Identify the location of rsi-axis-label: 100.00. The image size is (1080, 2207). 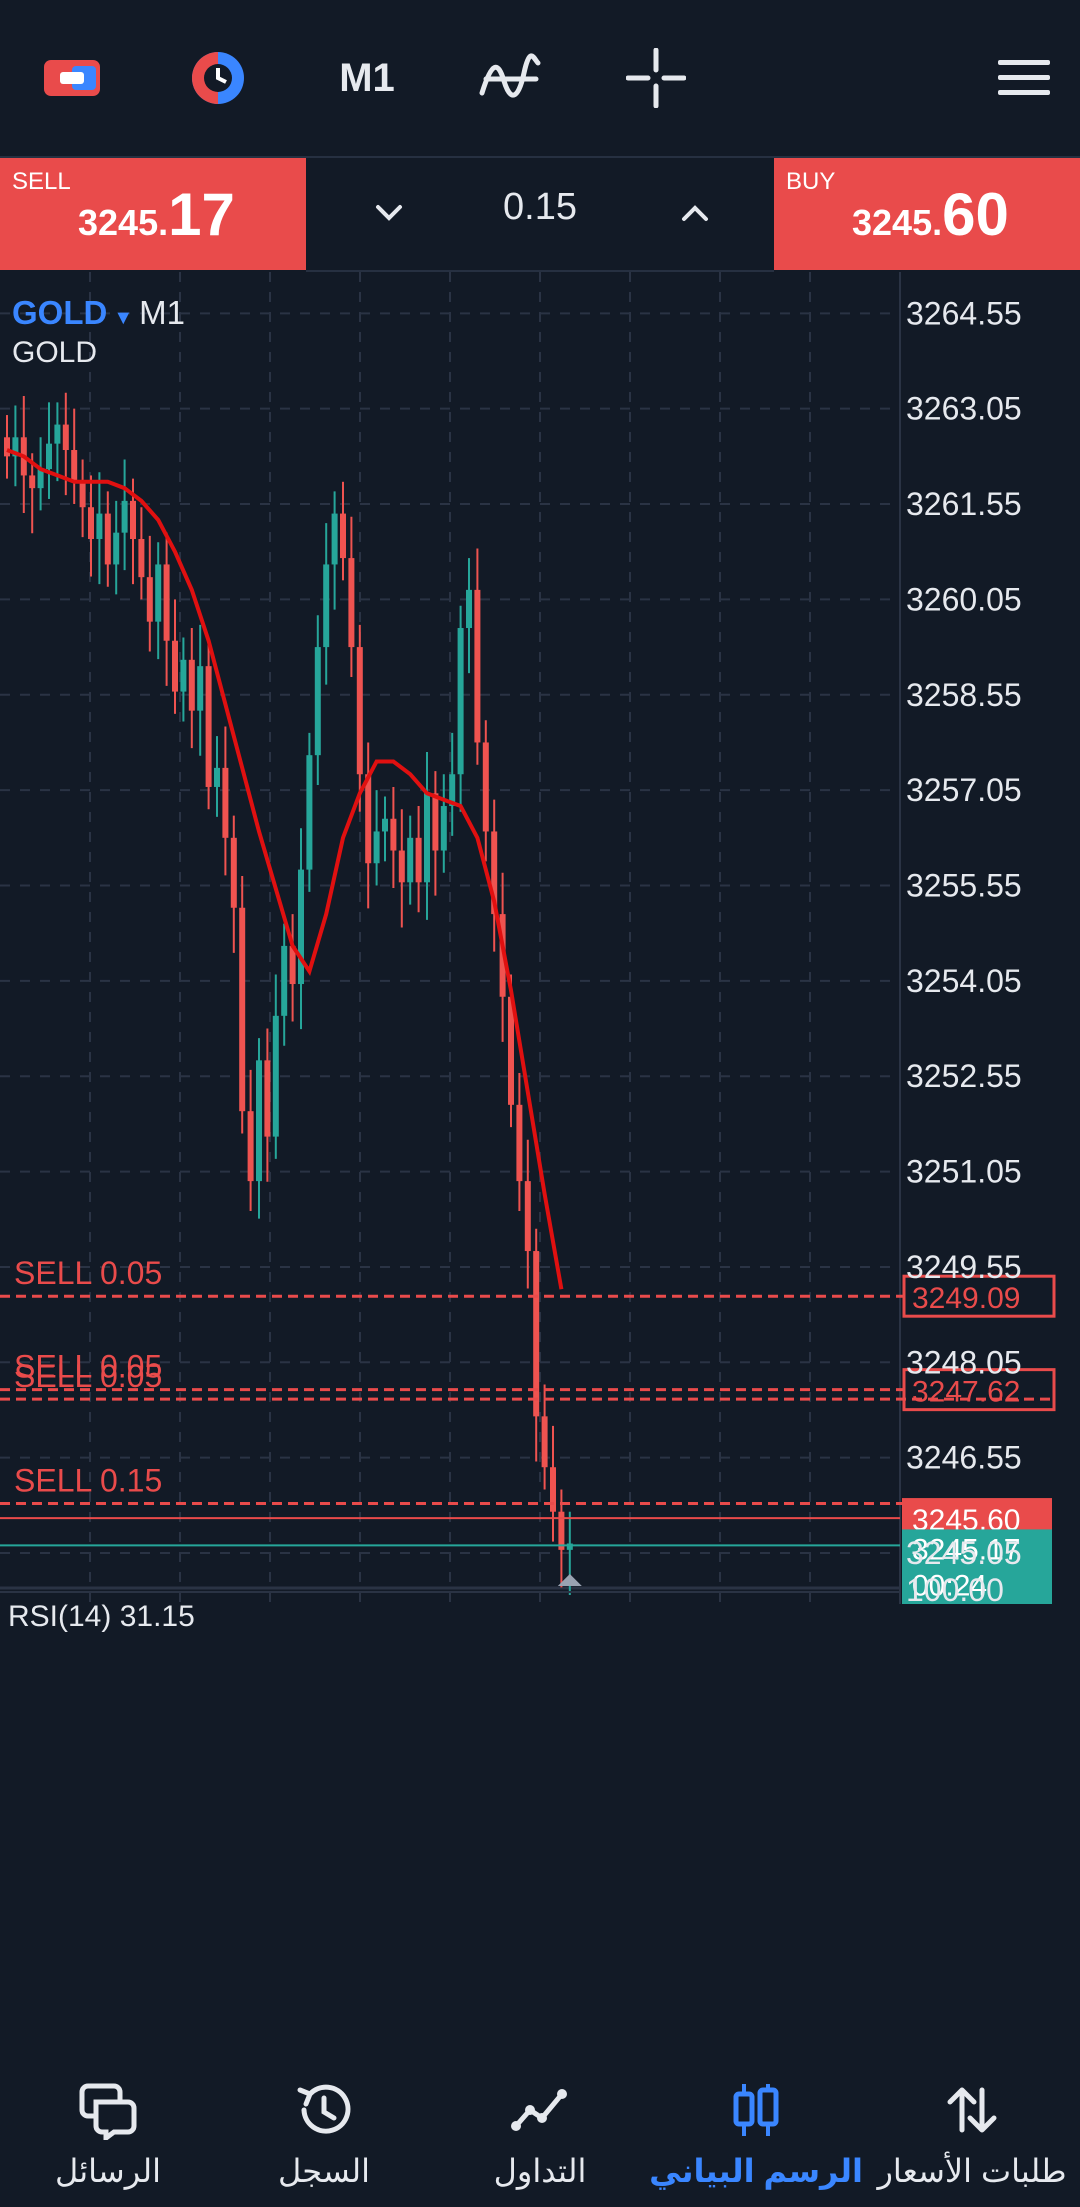
(955, 1588).